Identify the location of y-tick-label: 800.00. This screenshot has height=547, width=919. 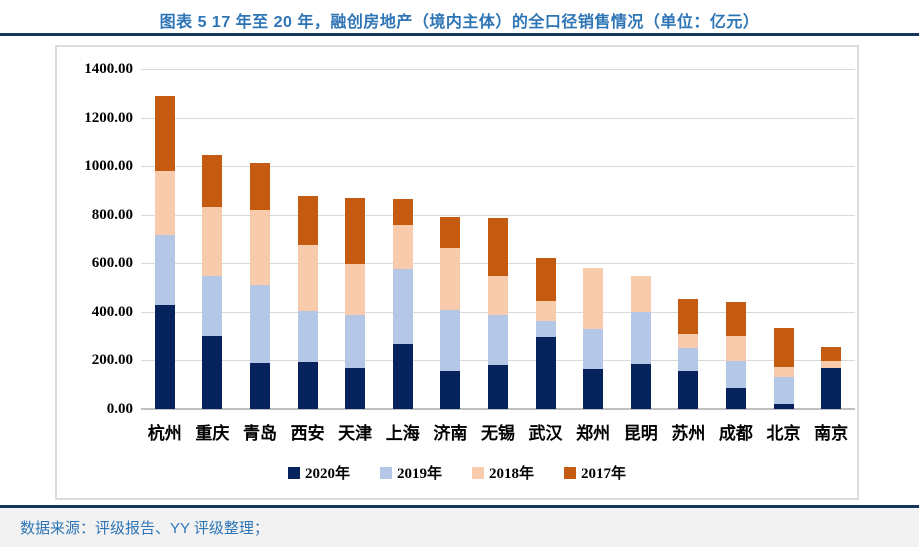
(112, 214).